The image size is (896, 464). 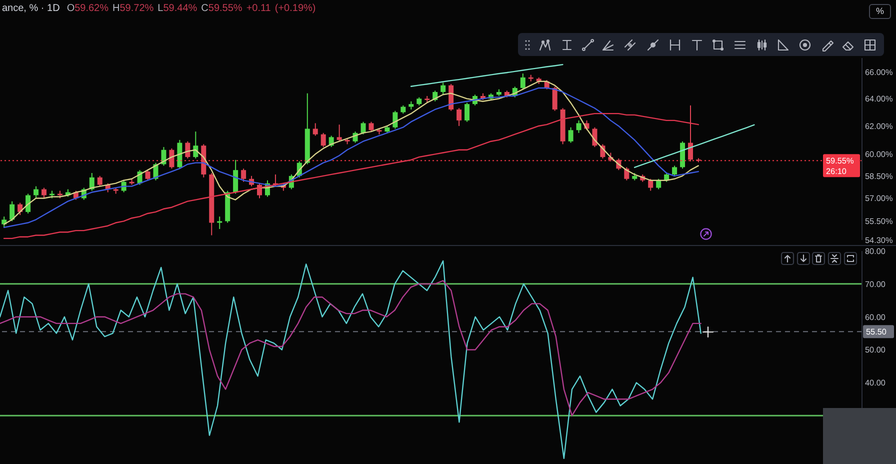 What do you see at coordinates (879, 176) in the screenshot?
I see `y-tick-label: 58.50%` at bounding box center [879, 176].